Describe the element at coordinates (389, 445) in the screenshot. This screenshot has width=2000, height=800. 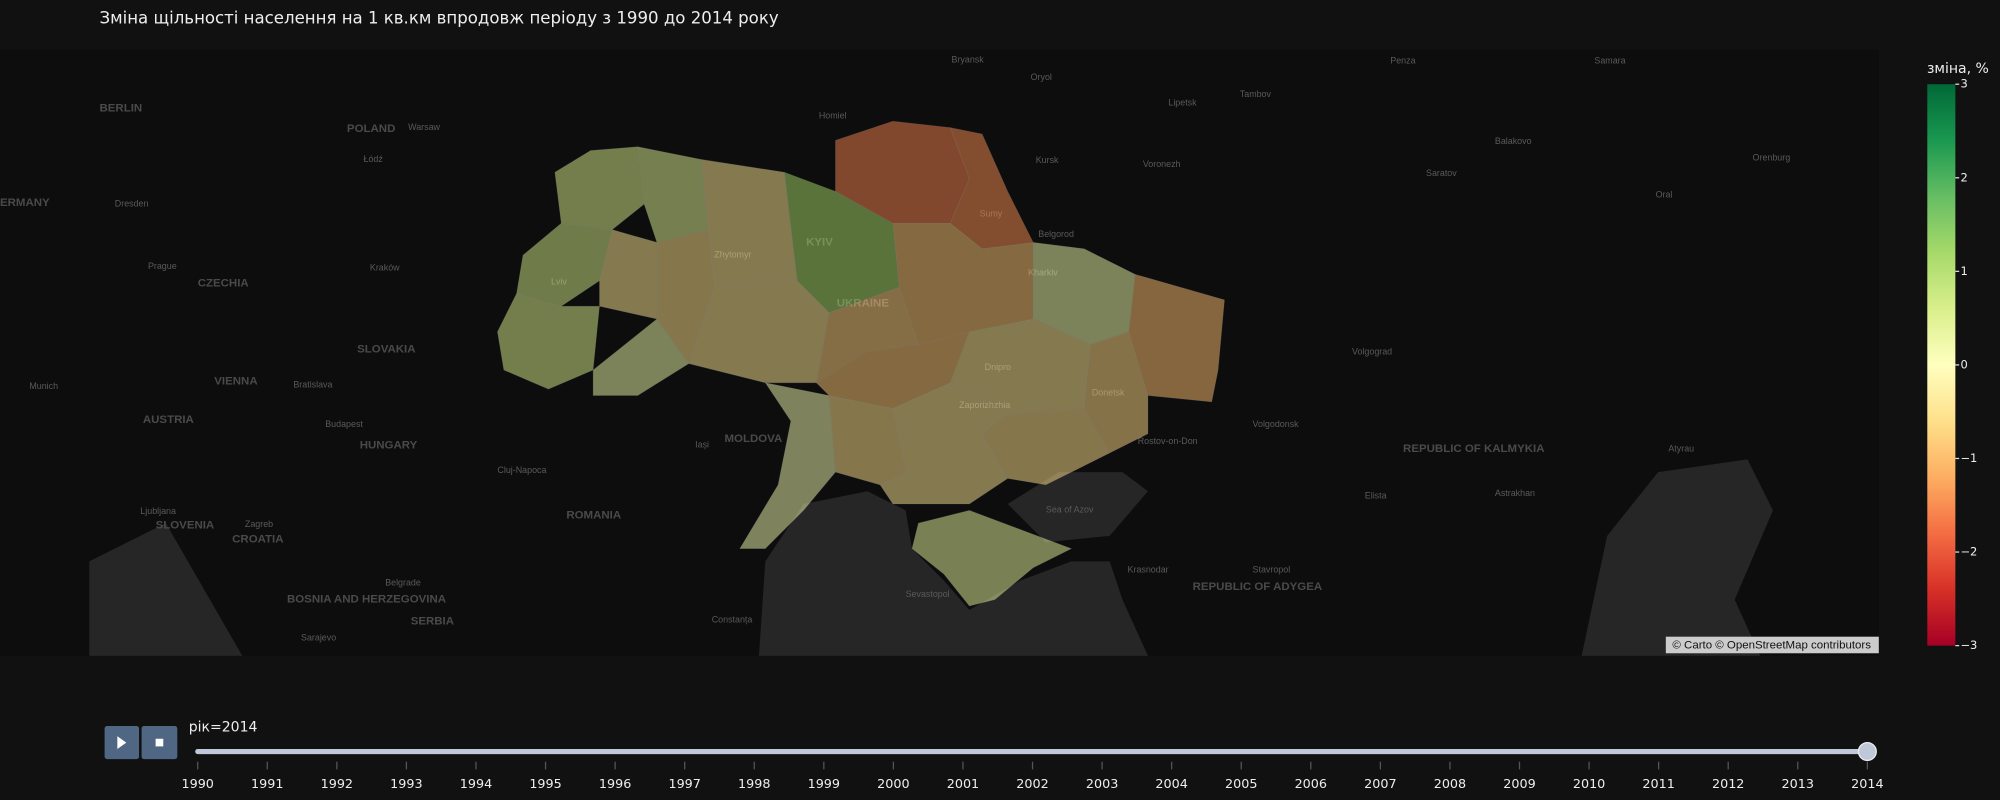
I see `map-label: HUNGARY` at that location.